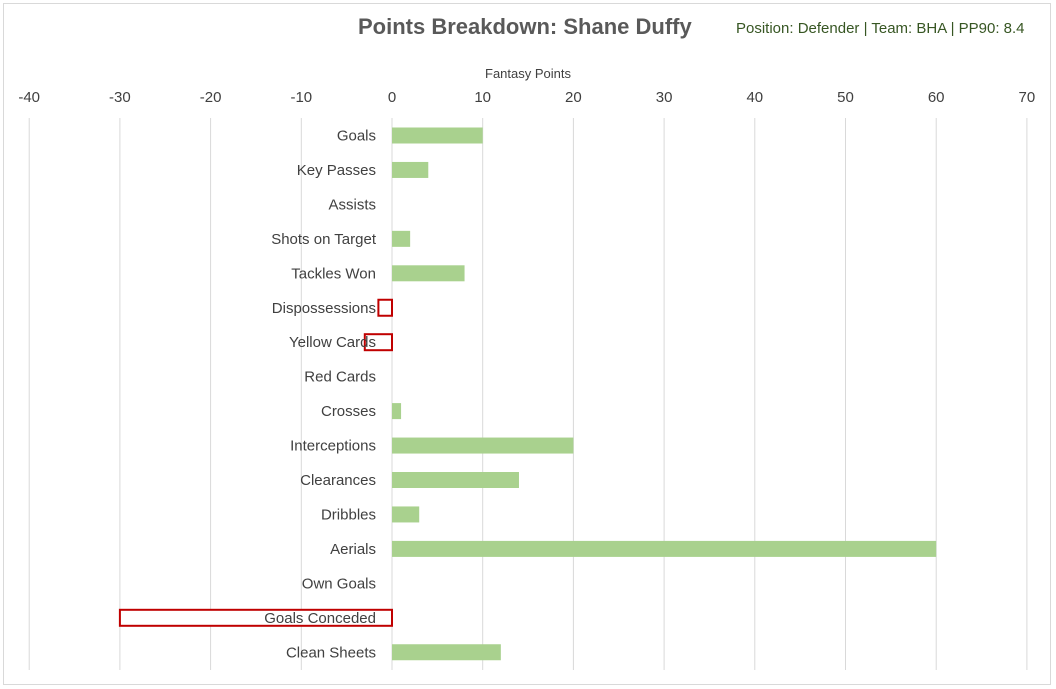 The width and height of the screenshot is (1056, 689). What do you see at coordinates (336, 170) in the screenshot?
I see `category-label-key-passes: Key Passes` at bounding box center [336, 170].